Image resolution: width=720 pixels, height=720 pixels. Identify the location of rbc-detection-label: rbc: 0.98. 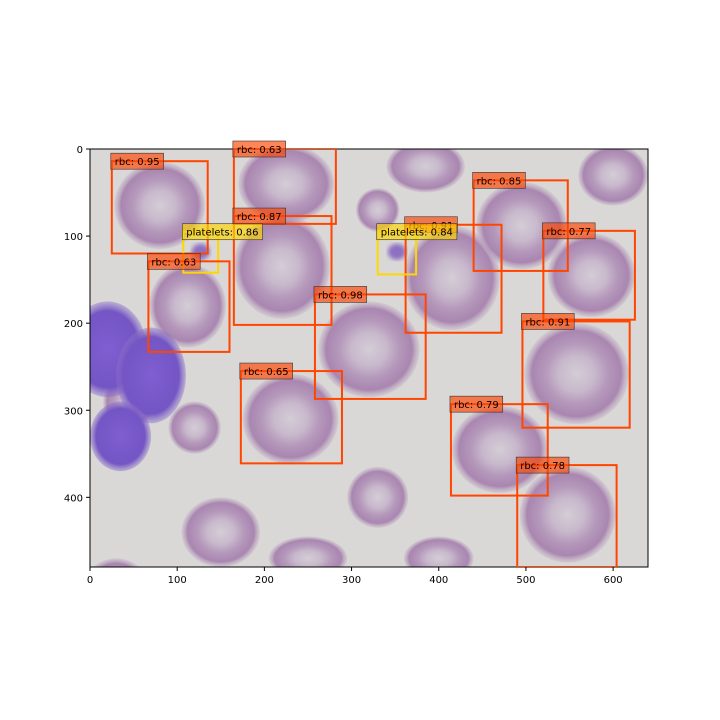
(340, 294).